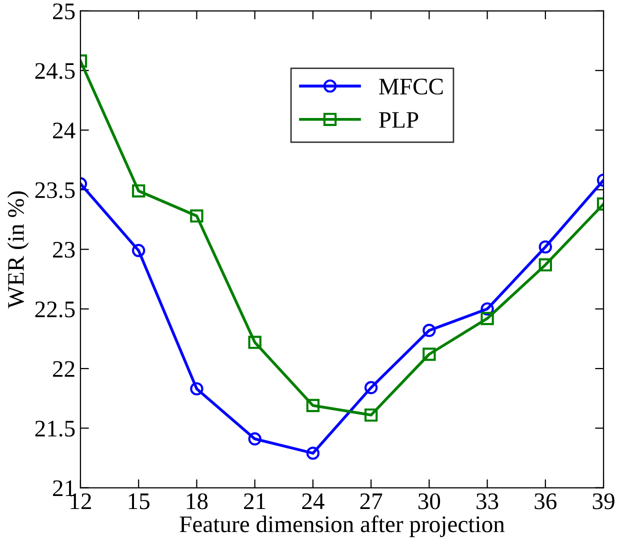  Describe the element at coordinates (64, 130) in the screenshot. I see `y-tick-label: 24` at that location.